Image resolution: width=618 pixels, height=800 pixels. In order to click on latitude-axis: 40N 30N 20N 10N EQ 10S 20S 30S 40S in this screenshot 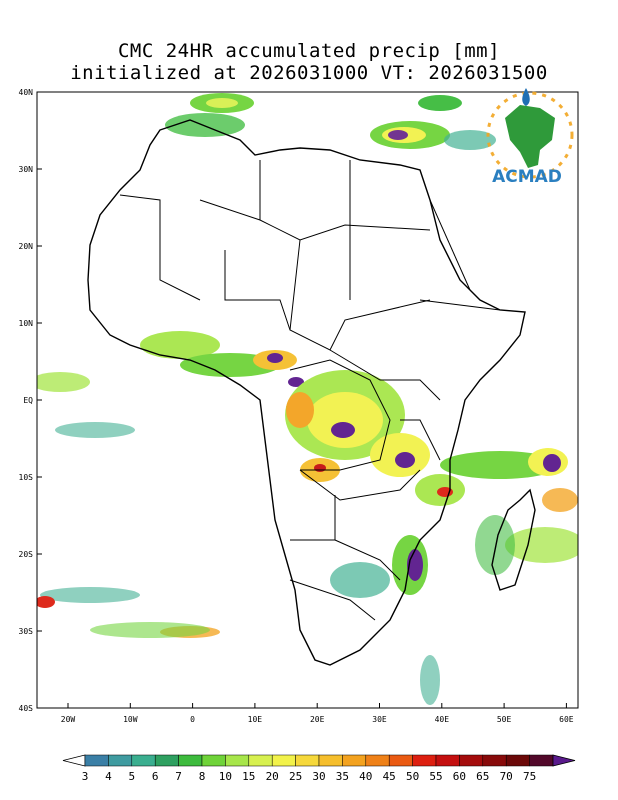, I will do `click(30, 400)`.